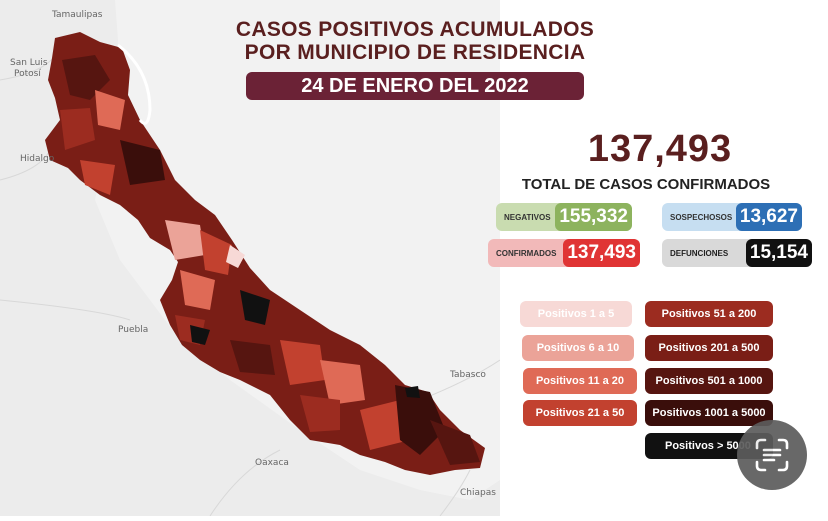 This screenshot has width=828, height=521. What do you see at coordinates (580, 381) in the screenshot?
I see `legend-item-11-20: Positivos 11 a 20` at bounding box center [580, 381].